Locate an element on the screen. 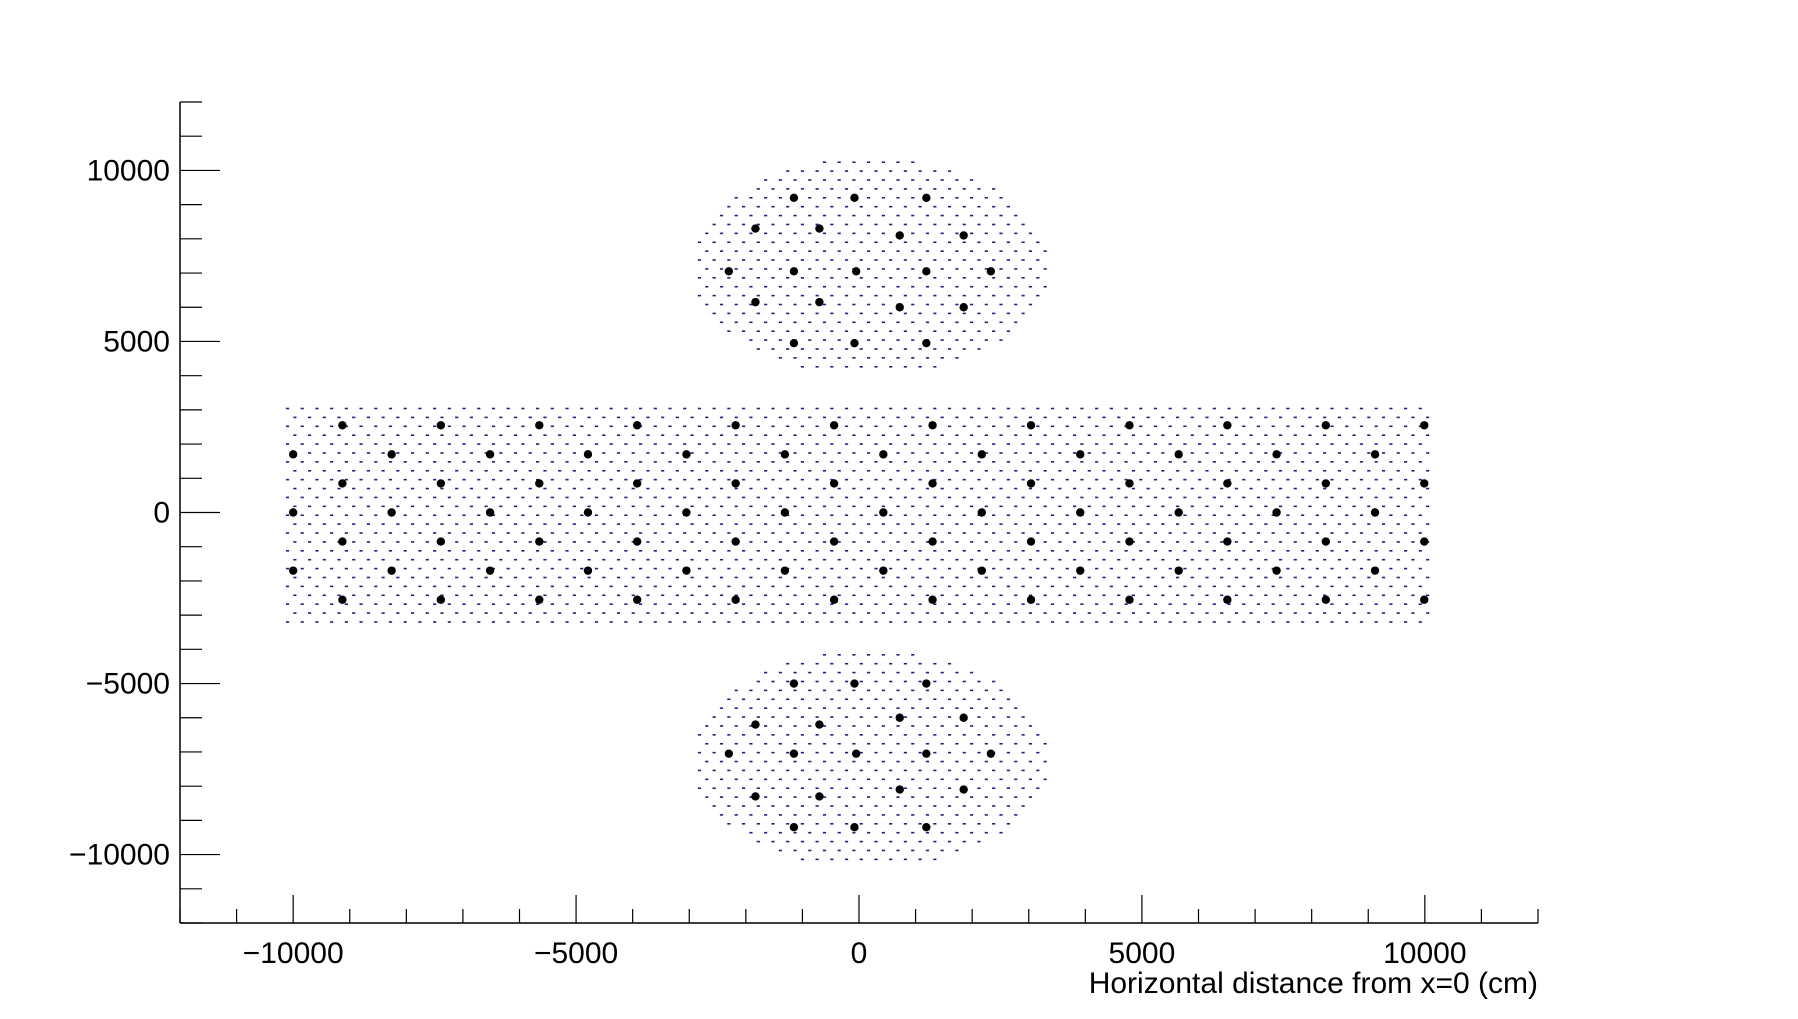 The image size is (1798, 1019). y-tick-label: 5000 is located at coordinates (136, 341).